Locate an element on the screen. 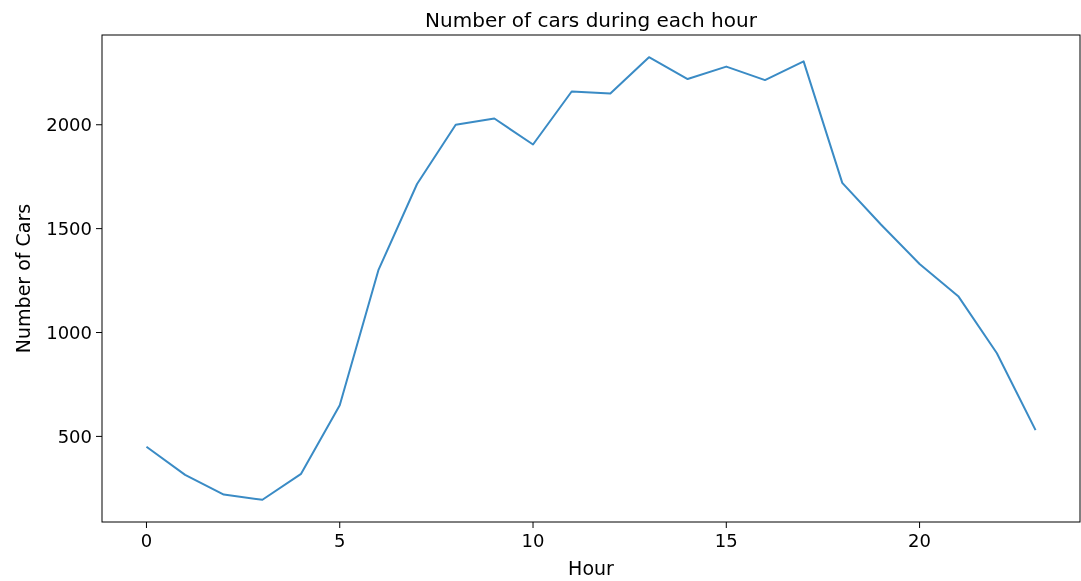 The width and height of the screenshot is (1081, 581). x-tick-label: 10 is located at coordinates (533, 540).